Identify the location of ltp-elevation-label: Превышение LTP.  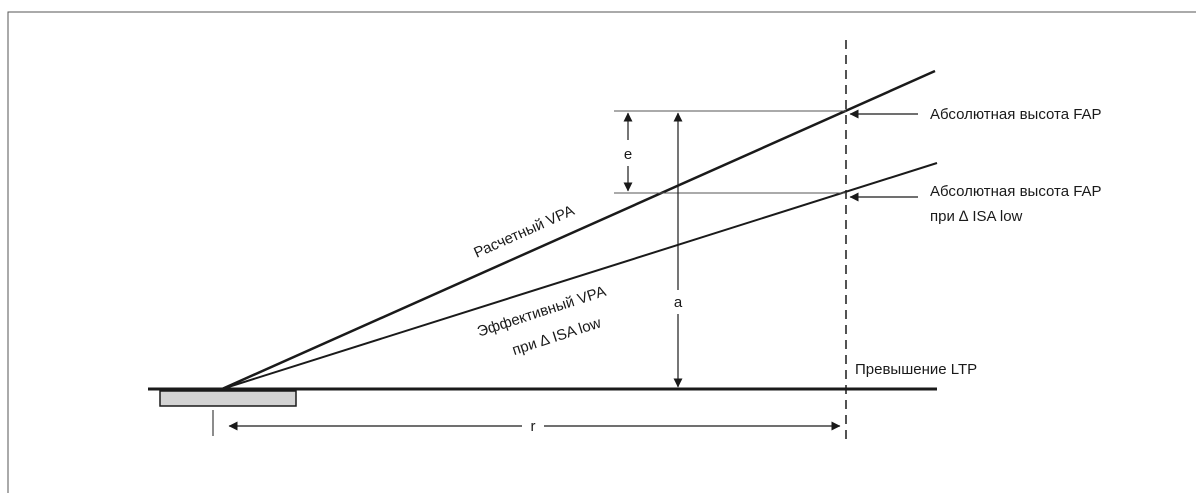
(916, 369).